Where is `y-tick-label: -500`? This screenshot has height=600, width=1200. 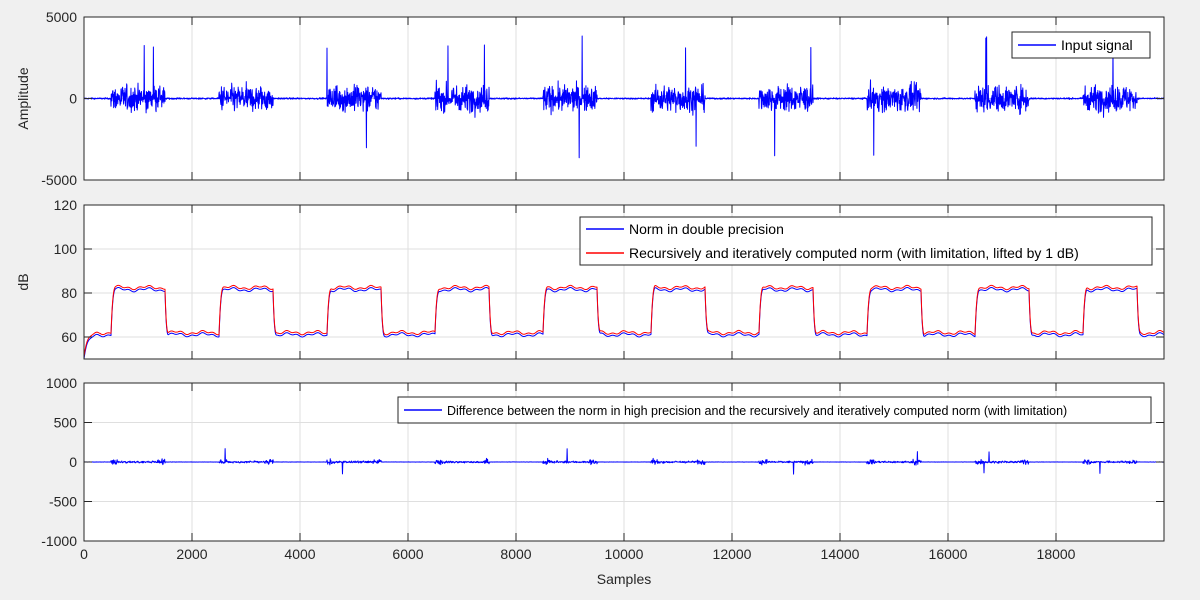 y-tick-label: -500 is located at coordinates (63, 502).